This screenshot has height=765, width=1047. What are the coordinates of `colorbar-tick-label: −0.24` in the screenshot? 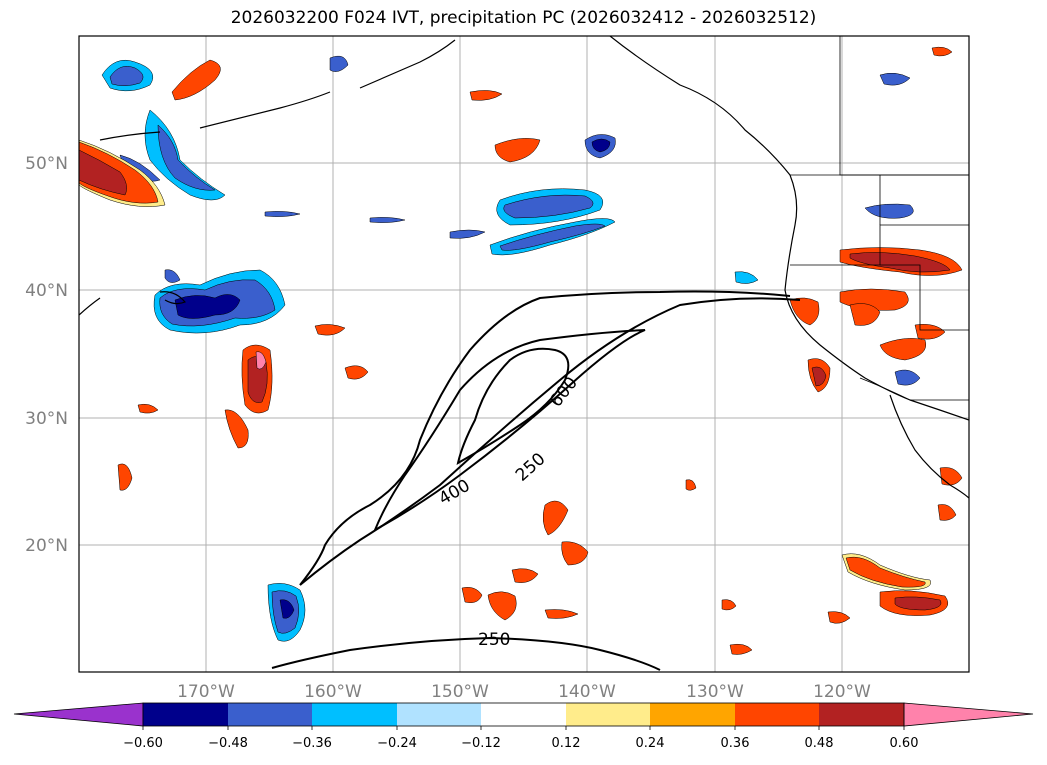 It's located at (397, 743).